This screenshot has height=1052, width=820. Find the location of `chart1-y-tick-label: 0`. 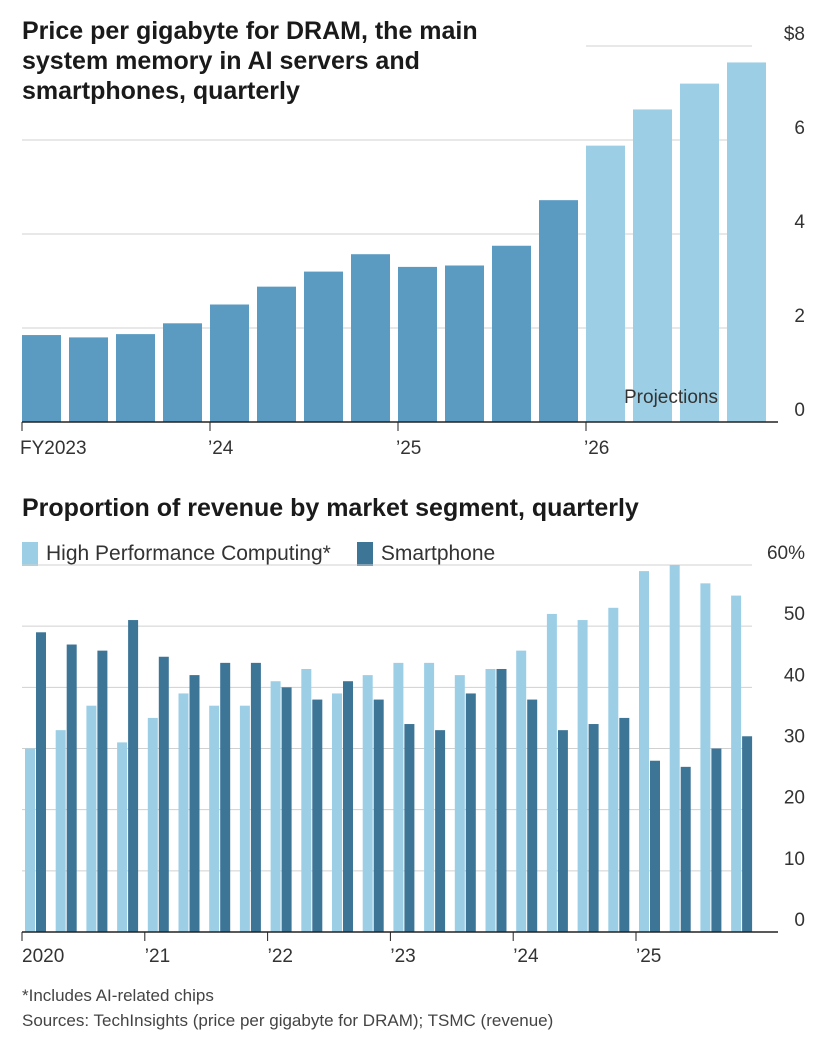

chart1-y-tick-label: 0 is located at coordinates (799, 410).